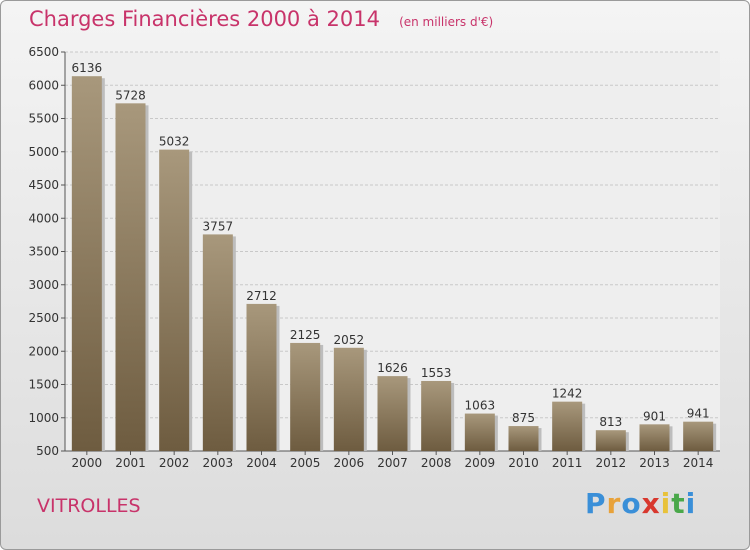 Image resolution: width=750 pixels, height=550 pixels. Describe the element at coordinates (567, 463) in the screenshot. I see `x-tick-label: 2011` at that location.